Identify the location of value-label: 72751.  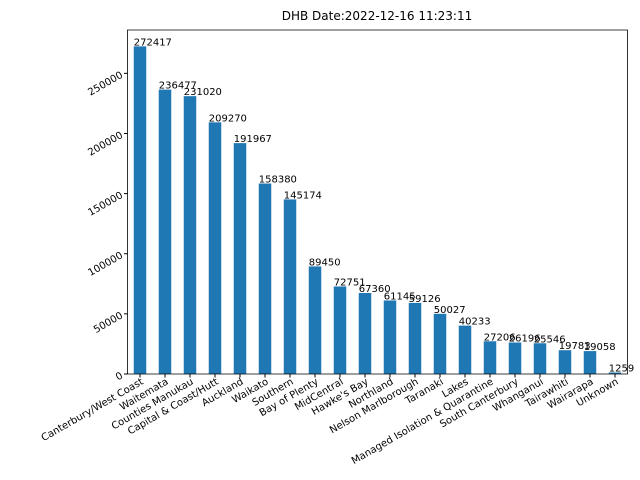
(350, 283).